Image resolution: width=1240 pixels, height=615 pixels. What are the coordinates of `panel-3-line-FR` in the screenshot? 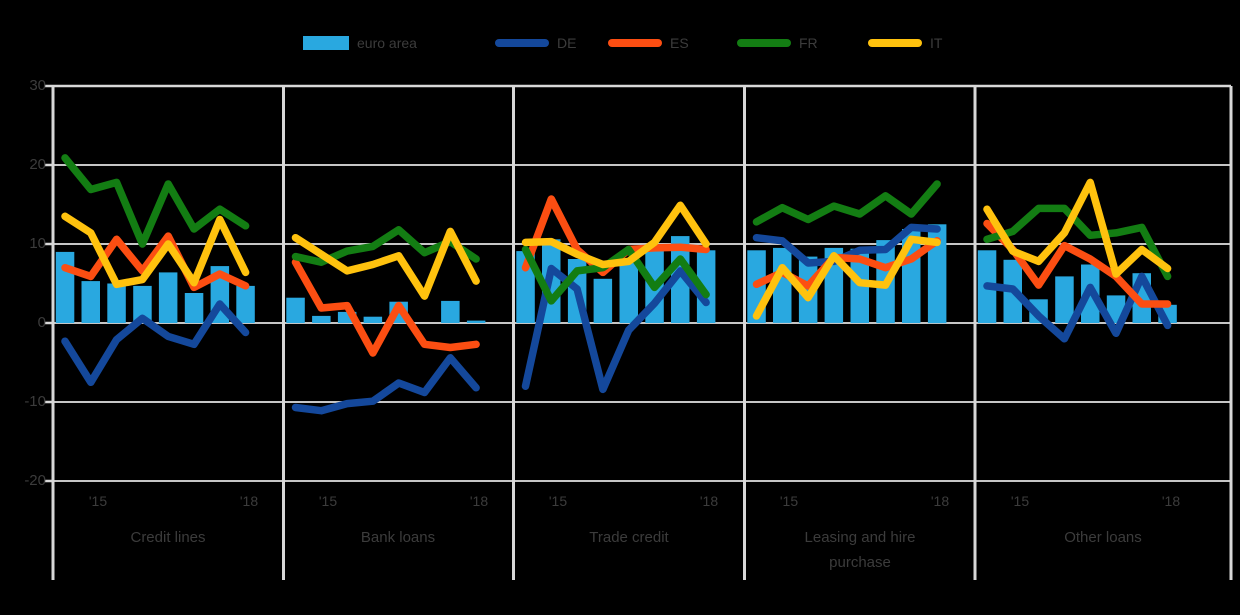 It's located at (846, 203).